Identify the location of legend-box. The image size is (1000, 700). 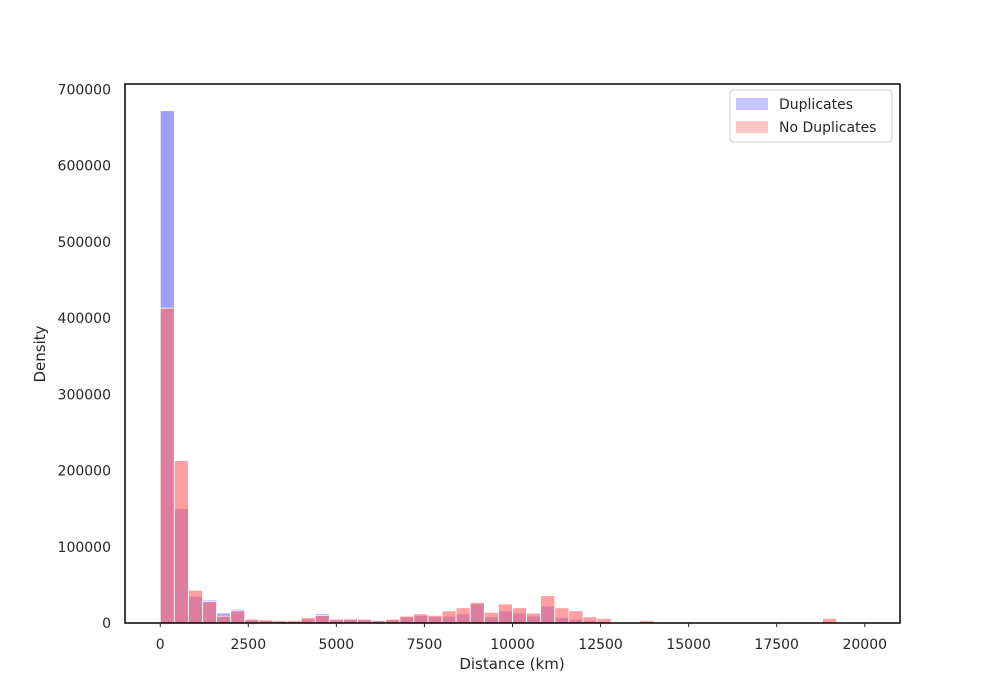
(811, 116).